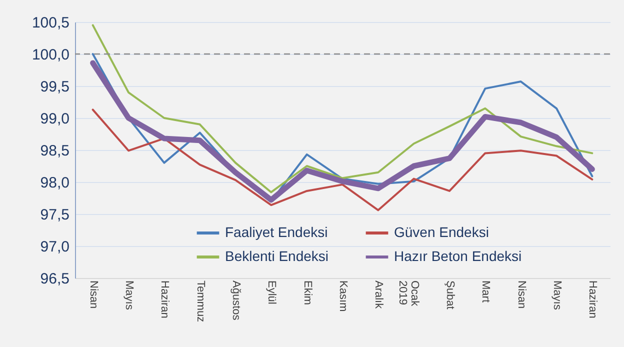  I want to click on y-tick-label: 98,5, so click(55, 151).